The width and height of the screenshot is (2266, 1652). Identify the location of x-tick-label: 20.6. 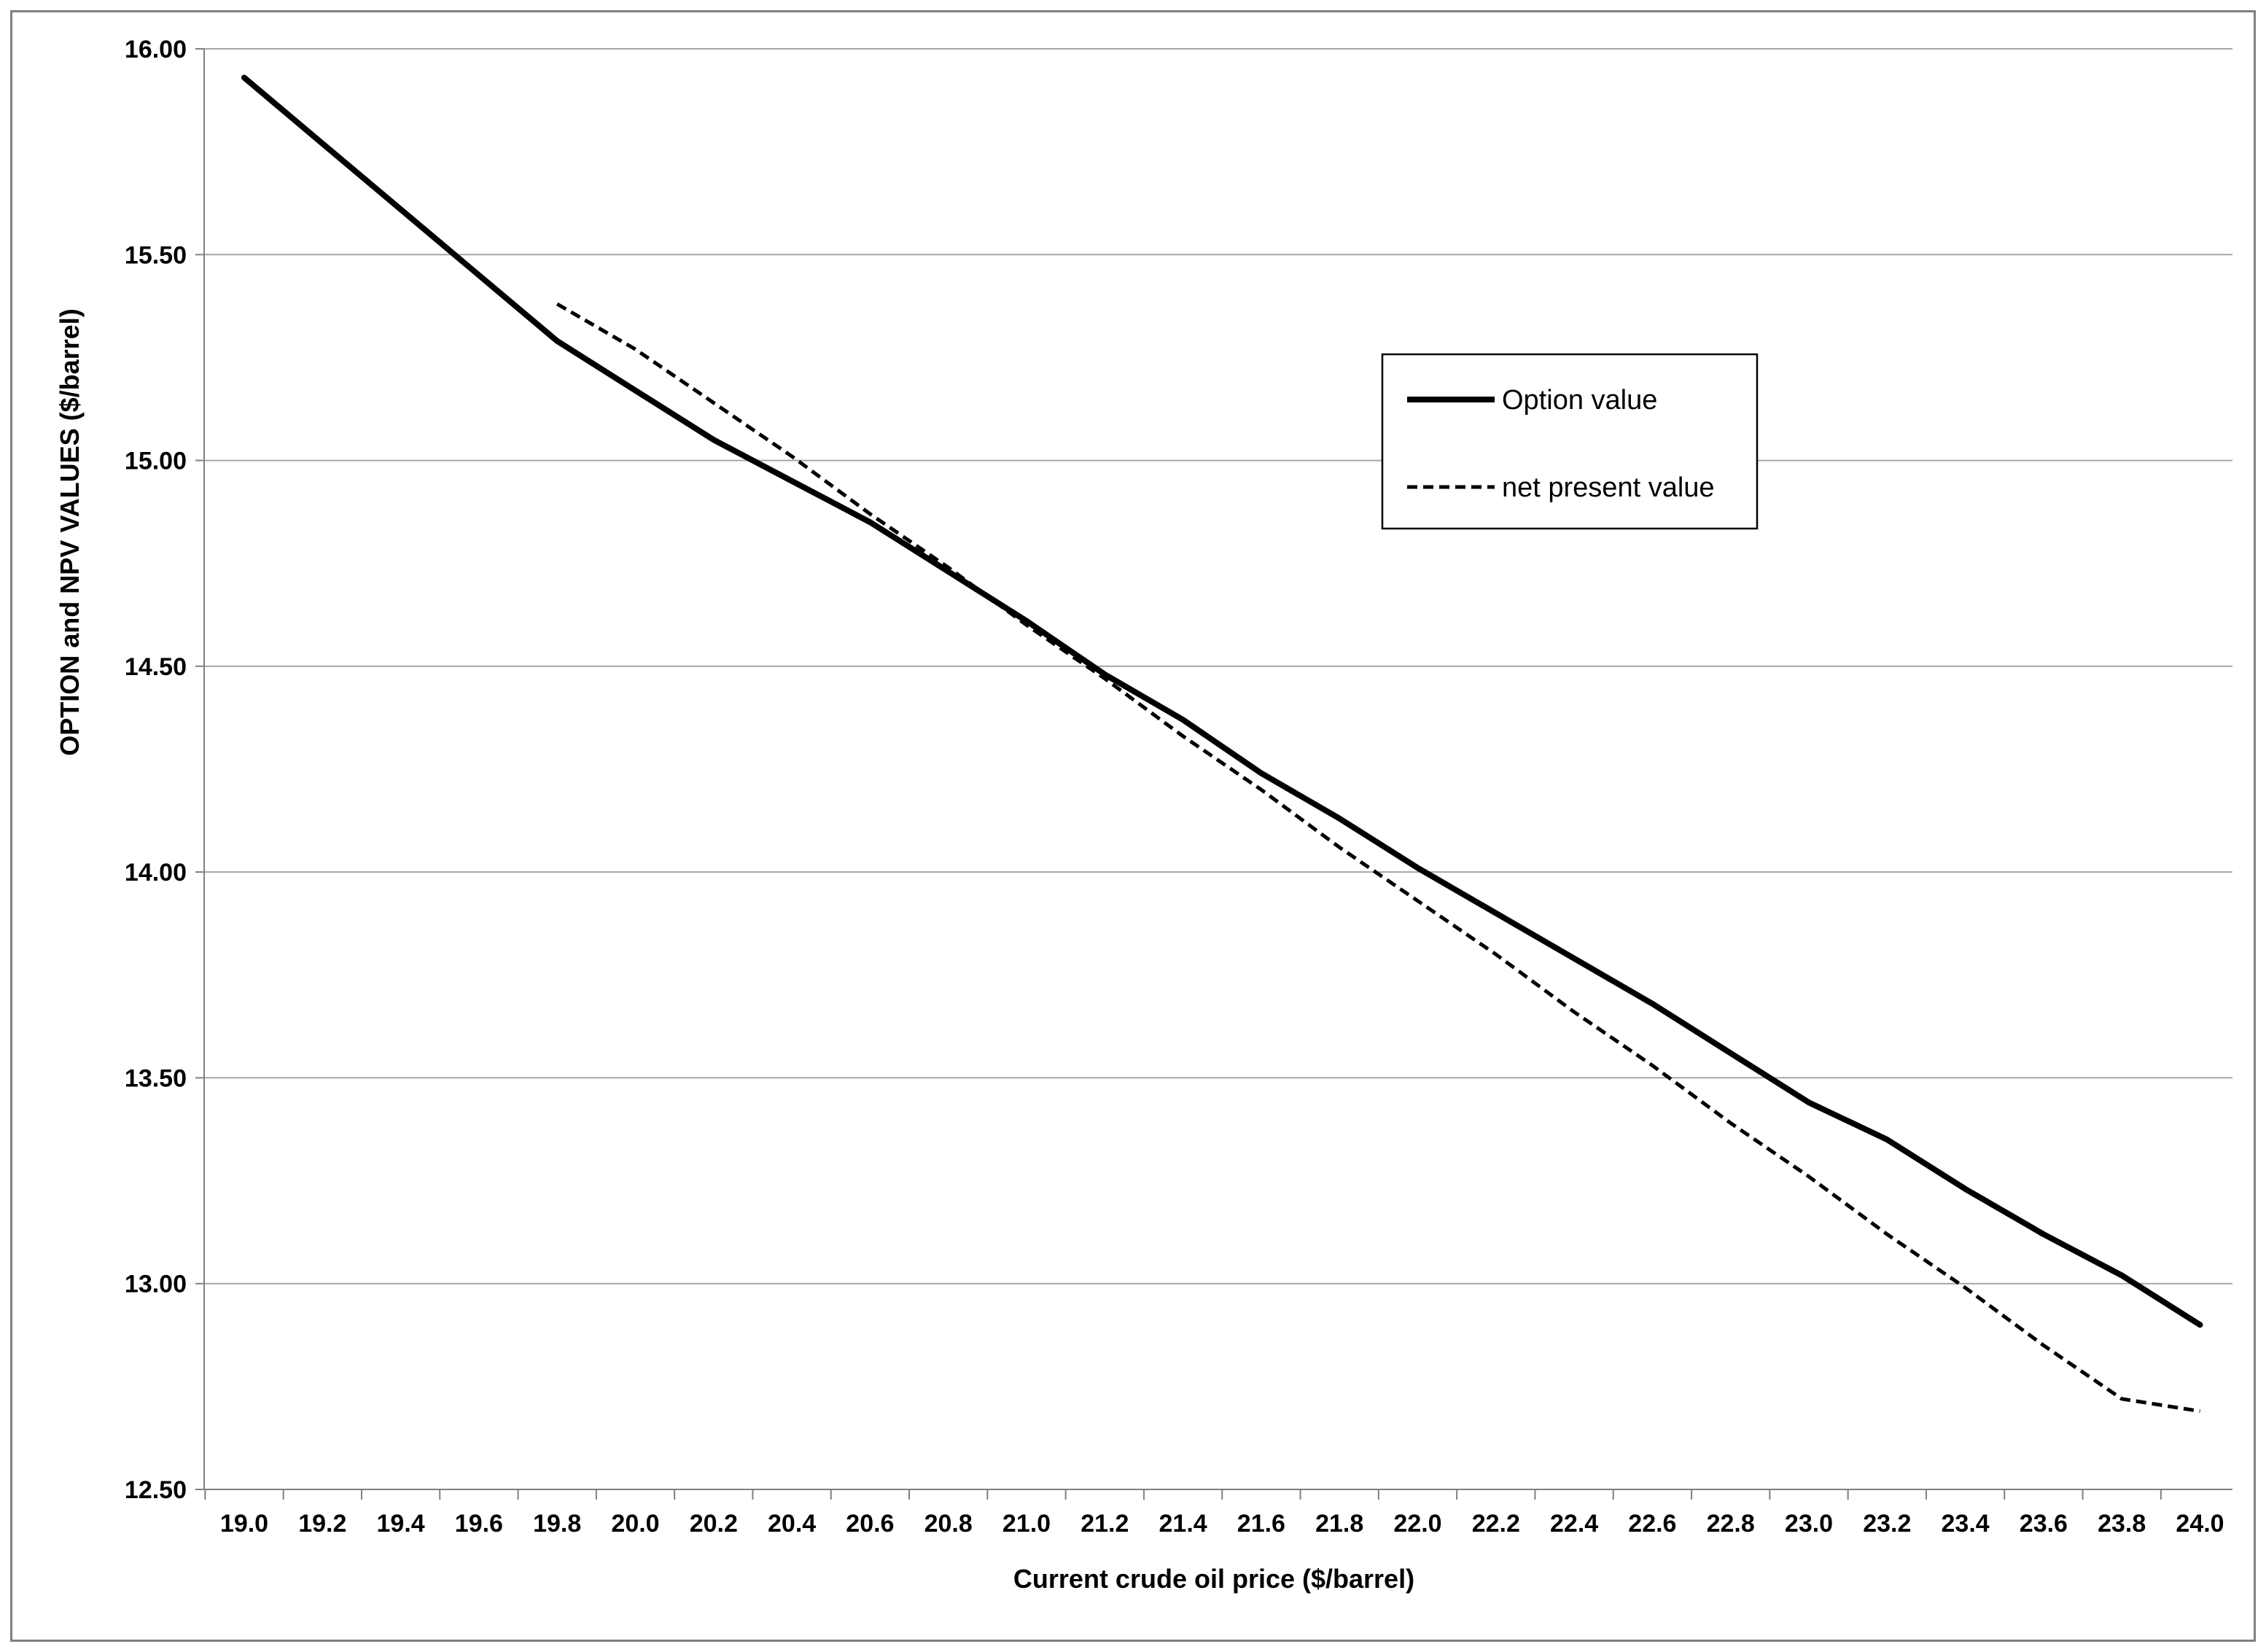
(870, 1524).